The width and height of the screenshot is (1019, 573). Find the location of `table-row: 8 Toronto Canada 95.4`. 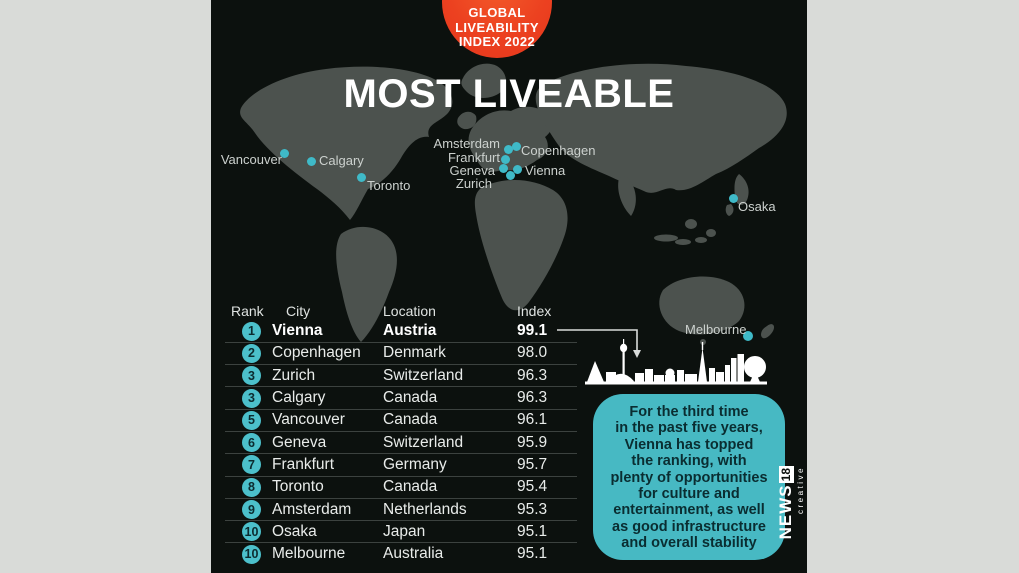

table-row: 8 Toronto Canada 95.4 is located at coordinates (401, 486).